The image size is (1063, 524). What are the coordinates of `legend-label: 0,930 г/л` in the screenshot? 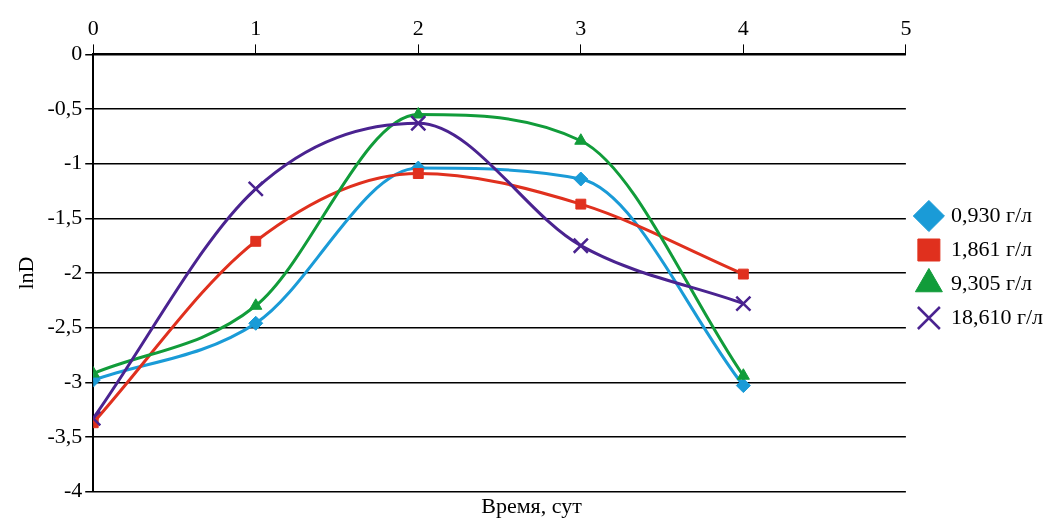 It's located at (991, 214).